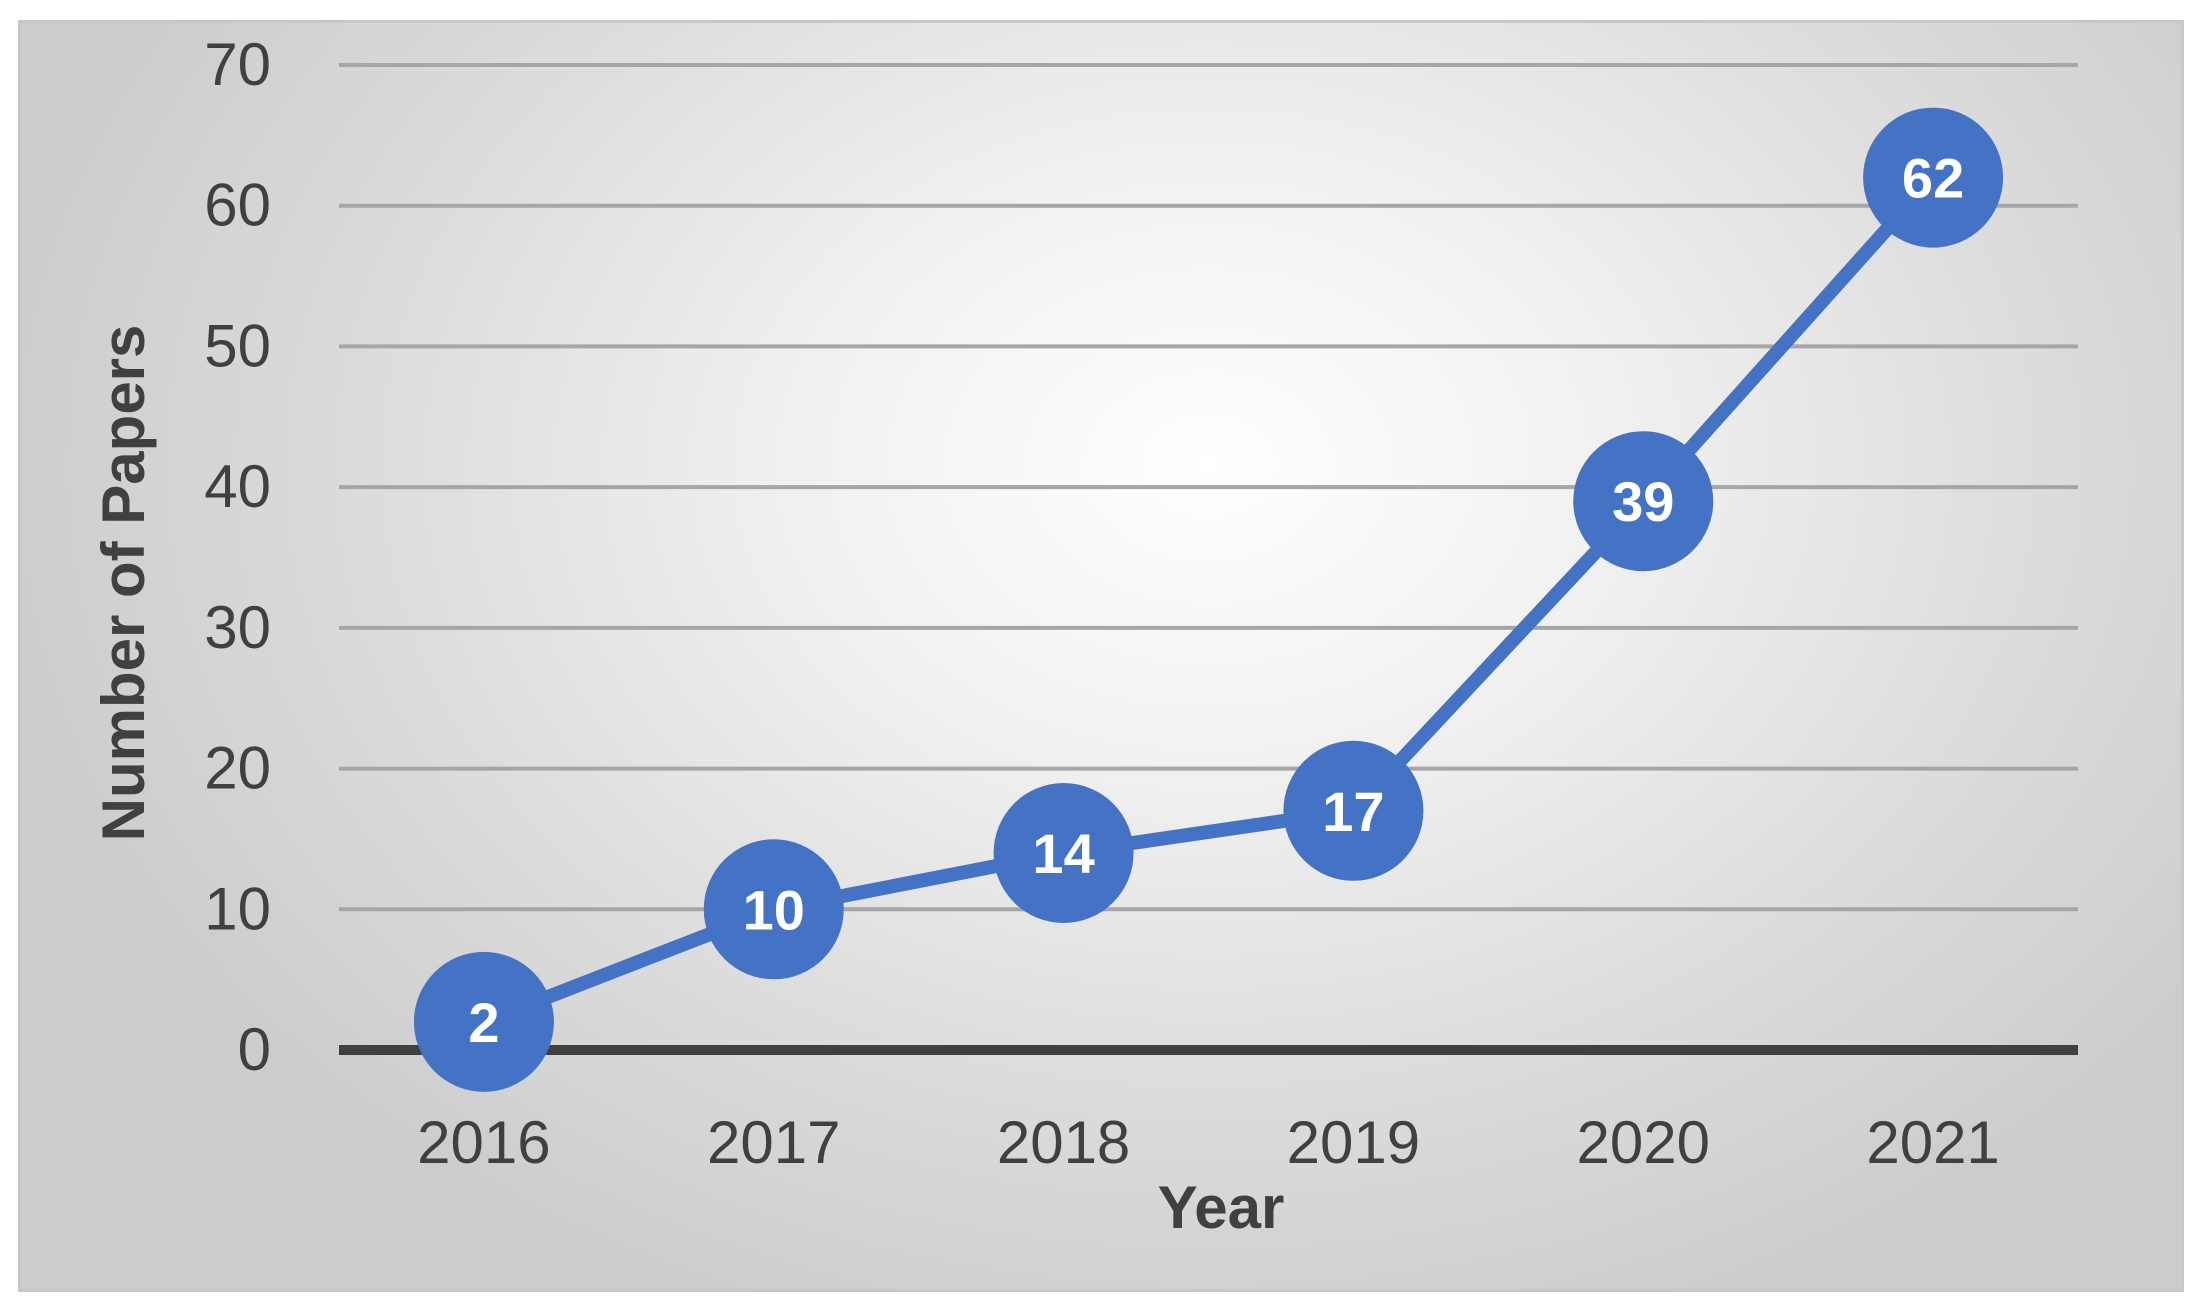 The image size is (2201, 1307). I want to click on data-label: 39, so click(1643, 501).